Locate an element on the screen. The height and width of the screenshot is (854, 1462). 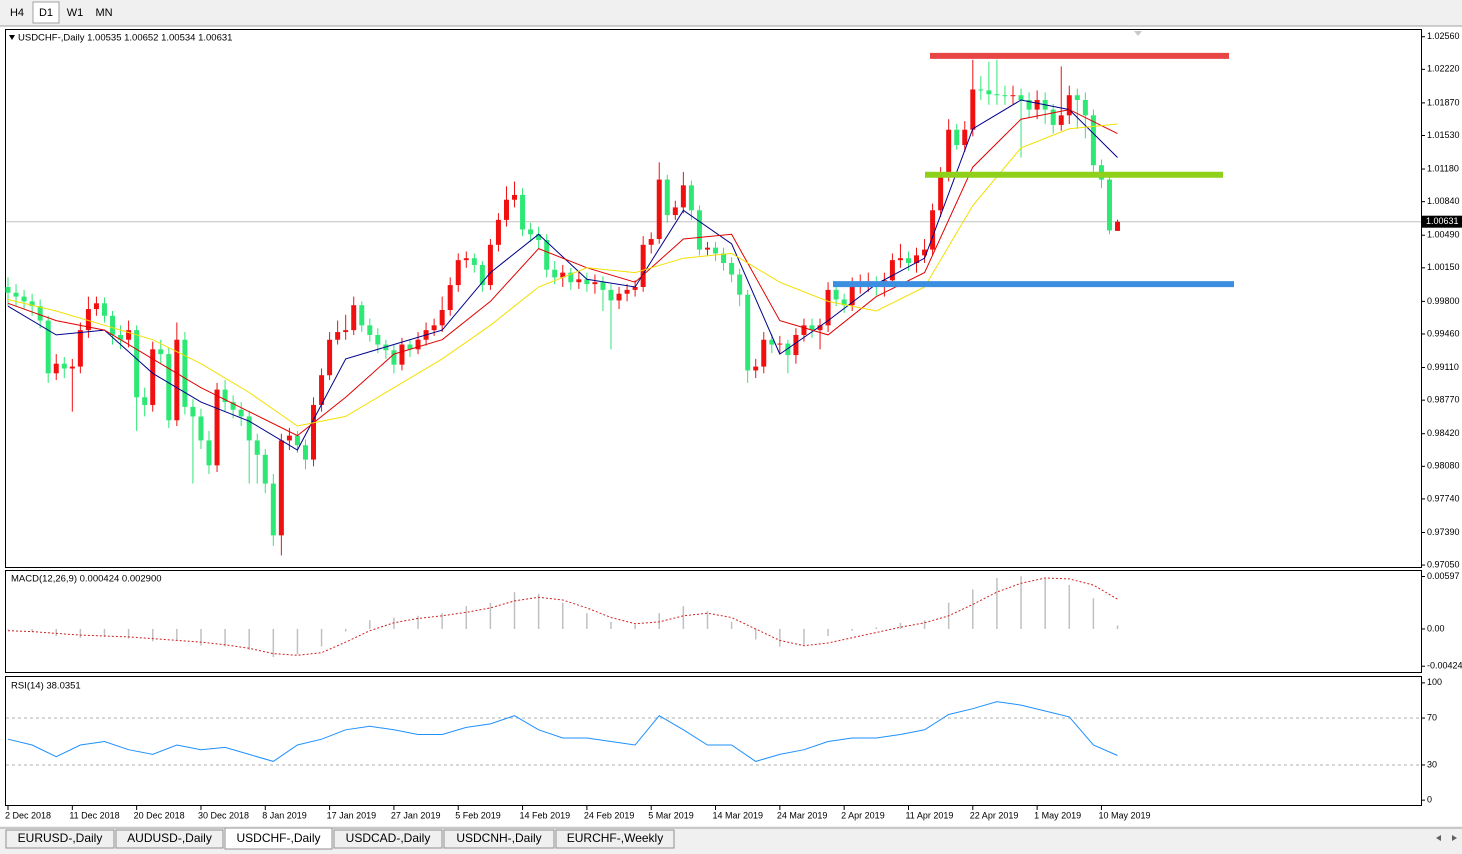
shift-marker is located at coordinates (1138, 33).